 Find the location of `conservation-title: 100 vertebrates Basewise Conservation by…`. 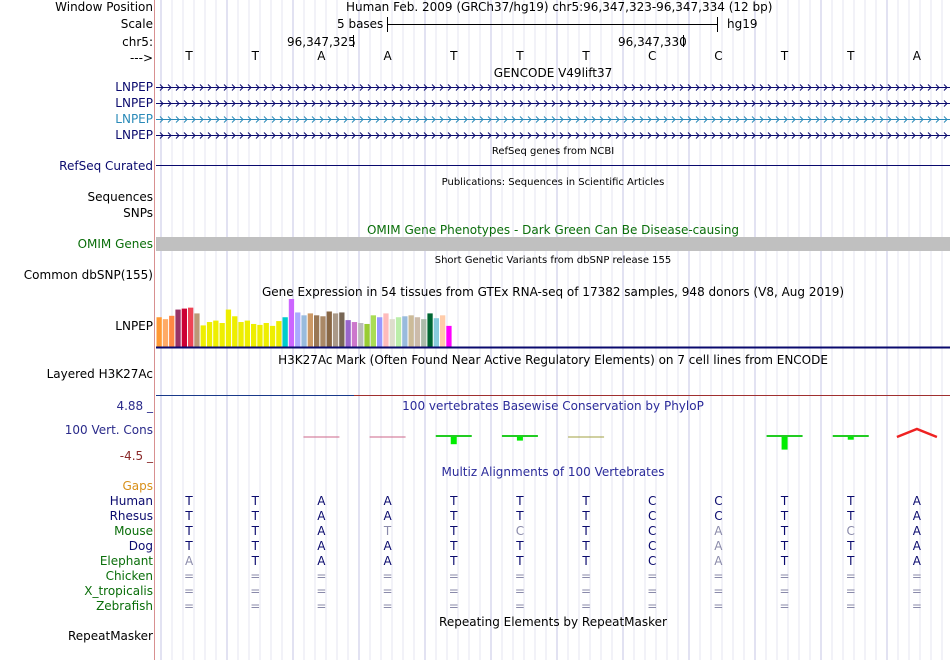

conservation-title: 100 vertebrates Basewise Conservation by… is located at coordinates (553, 406).